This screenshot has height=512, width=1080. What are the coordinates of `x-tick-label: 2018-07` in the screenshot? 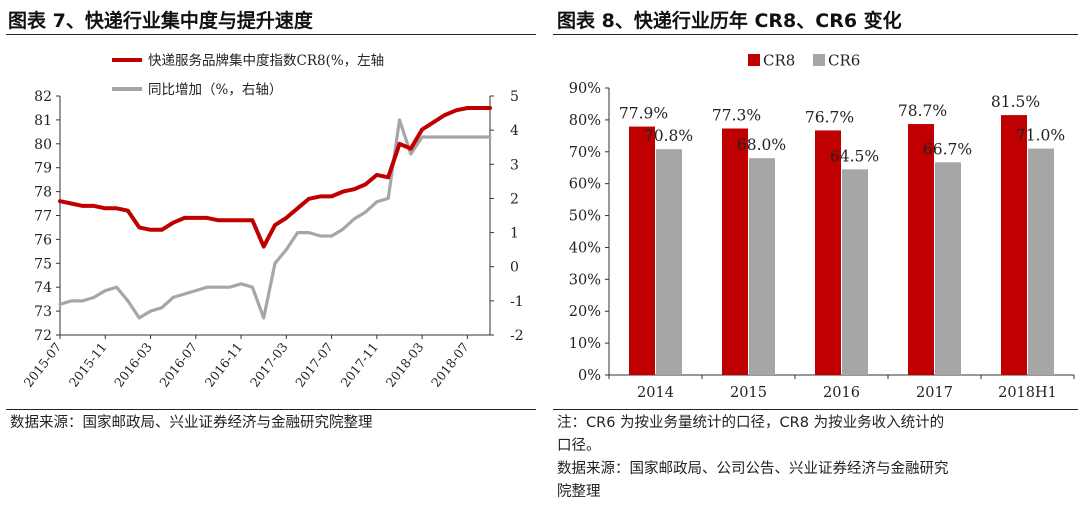 It's located at (450, 365).